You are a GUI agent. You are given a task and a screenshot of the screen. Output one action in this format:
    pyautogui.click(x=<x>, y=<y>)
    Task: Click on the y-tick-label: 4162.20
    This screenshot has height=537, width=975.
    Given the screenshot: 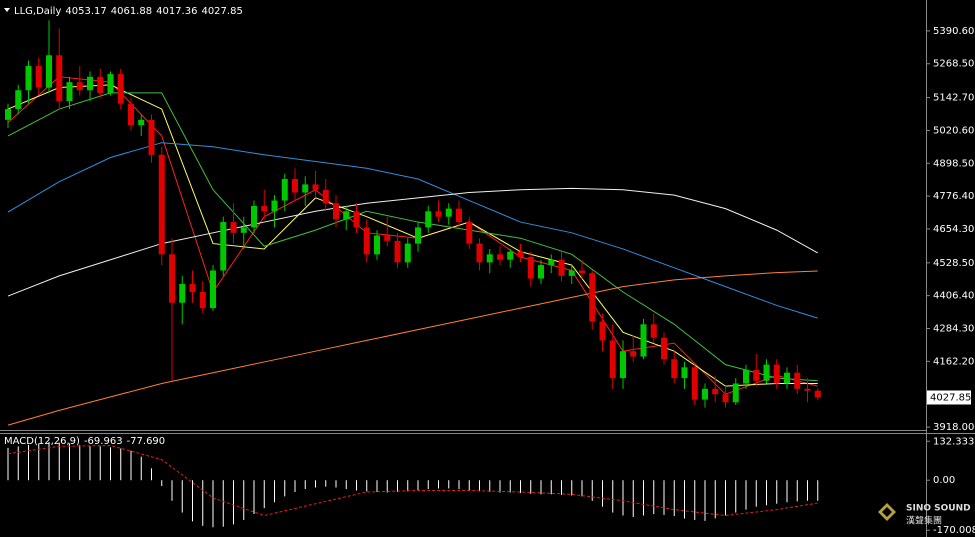 What is the action you would take?
    pyautogui.click(x=953, y=361)
    